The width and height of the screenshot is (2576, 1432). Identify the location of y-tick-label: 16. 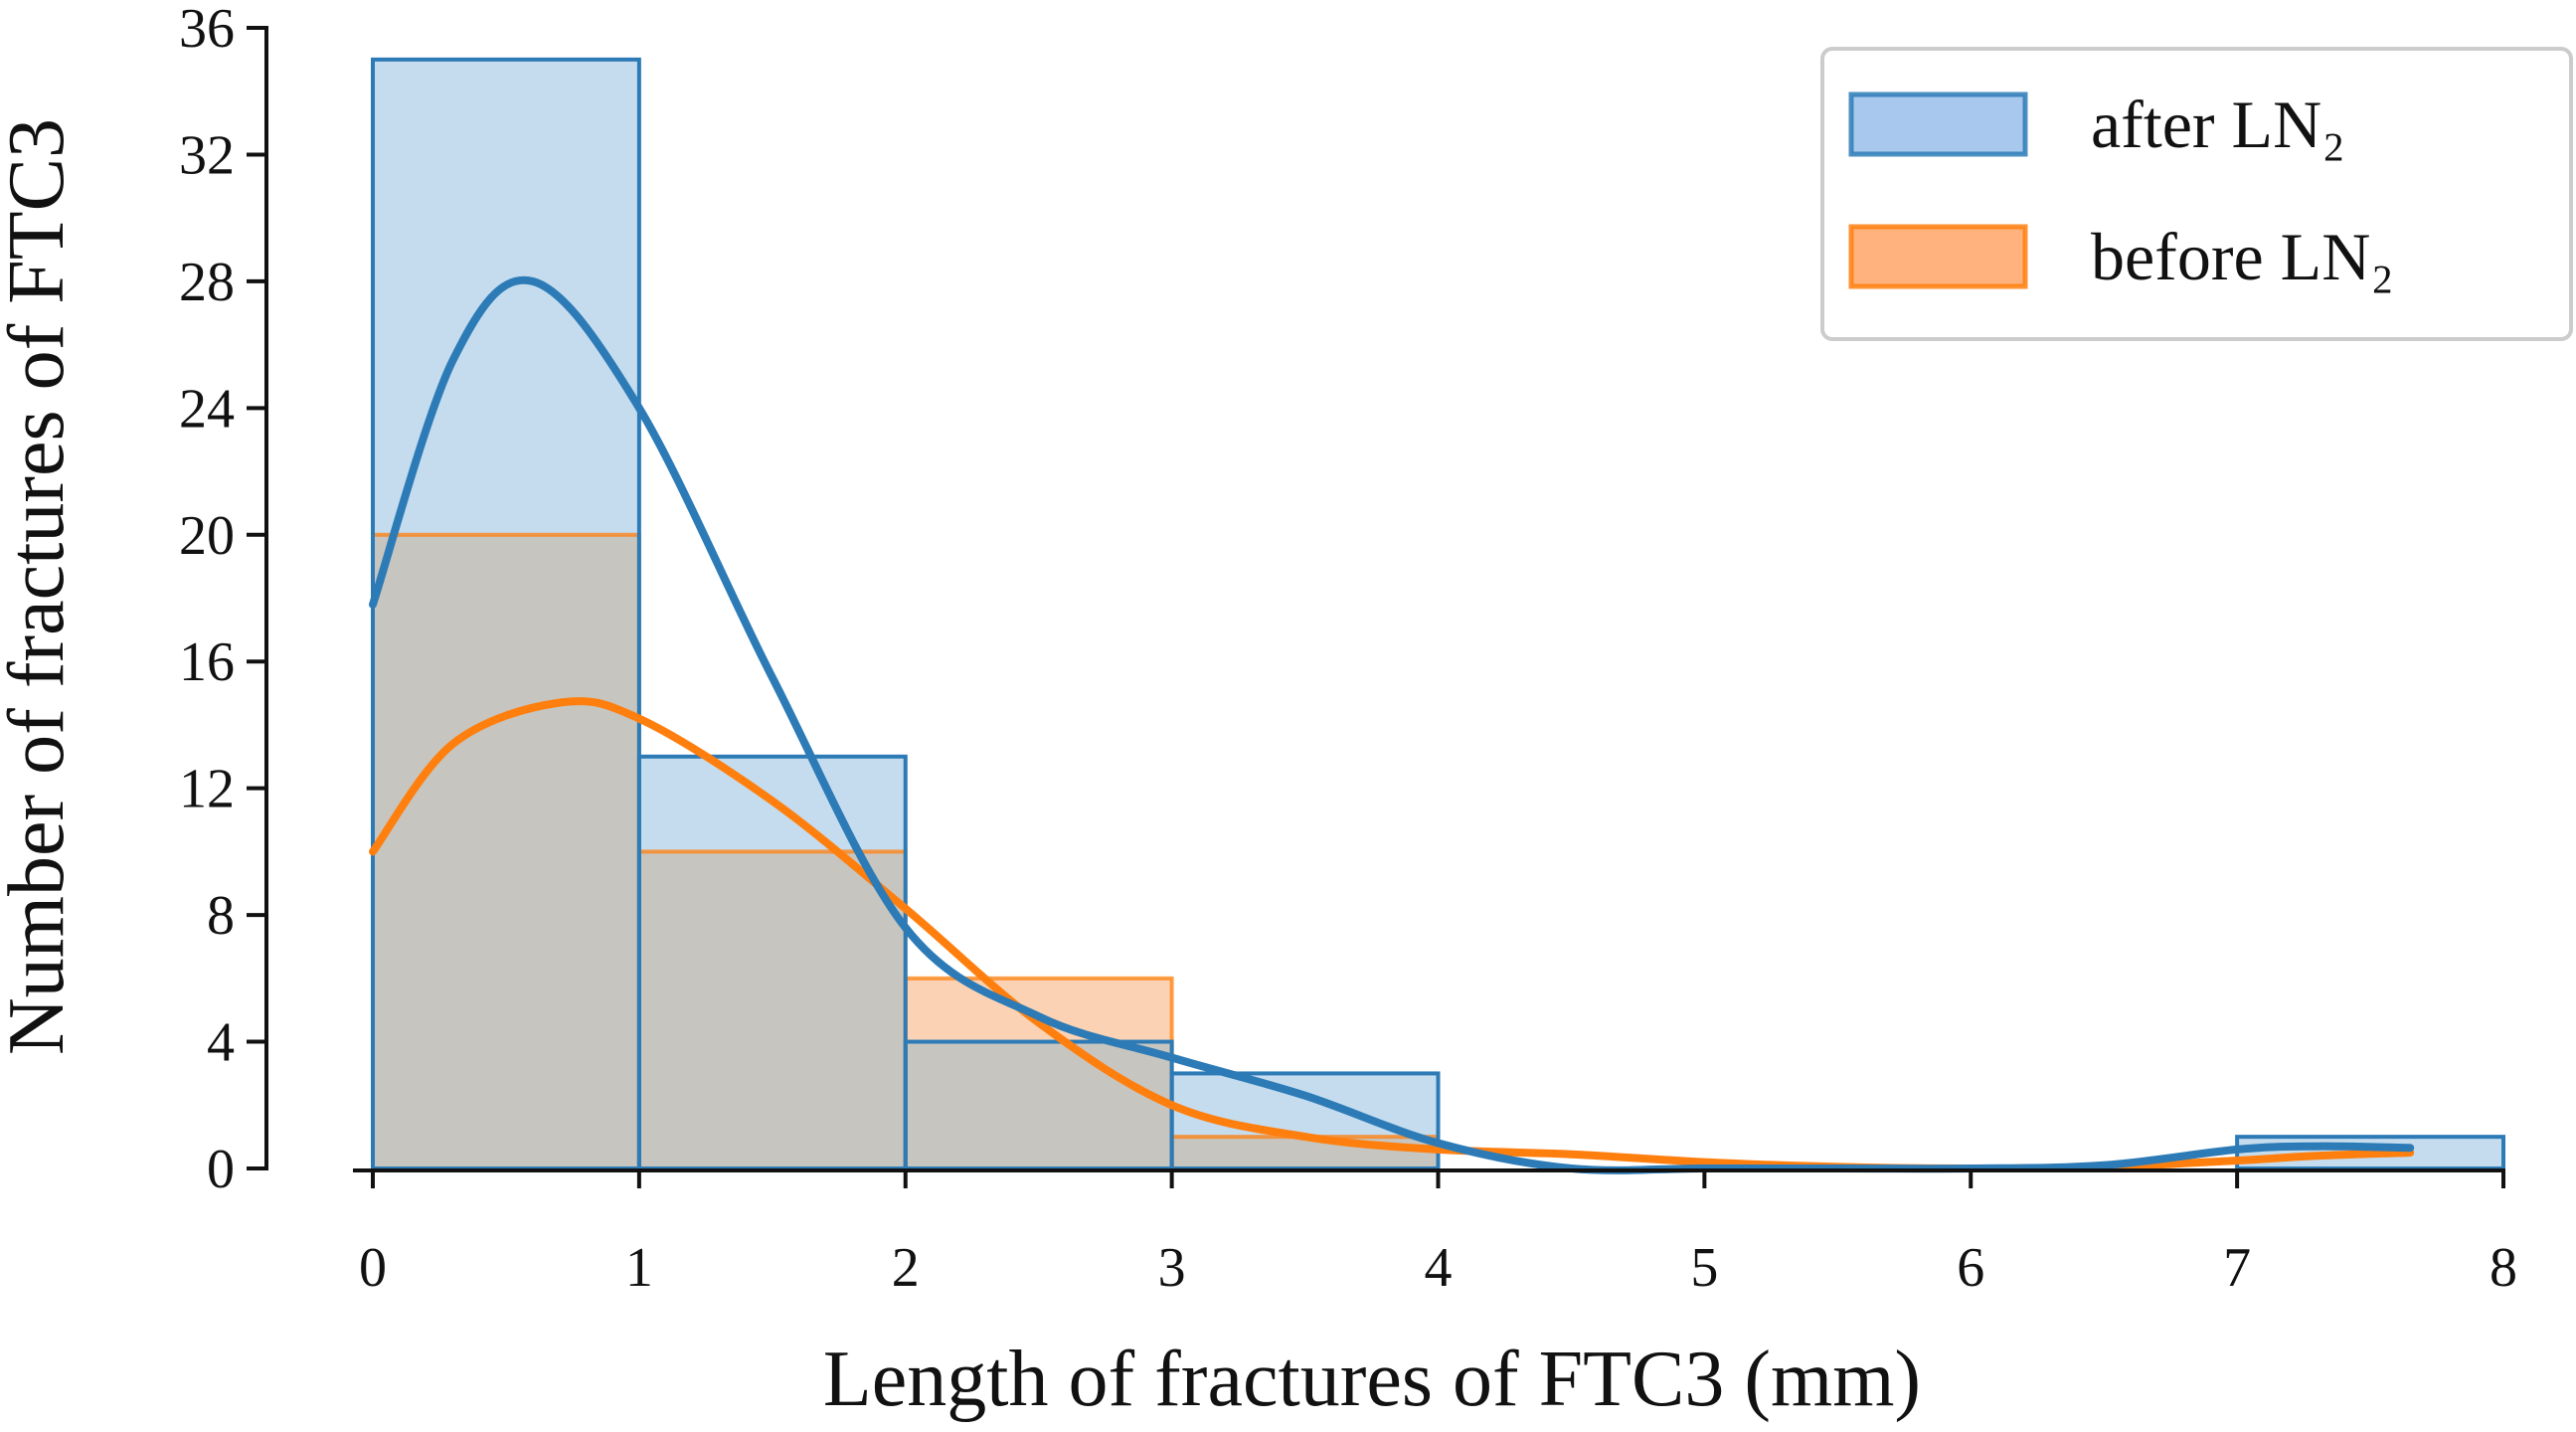
(207, 662).